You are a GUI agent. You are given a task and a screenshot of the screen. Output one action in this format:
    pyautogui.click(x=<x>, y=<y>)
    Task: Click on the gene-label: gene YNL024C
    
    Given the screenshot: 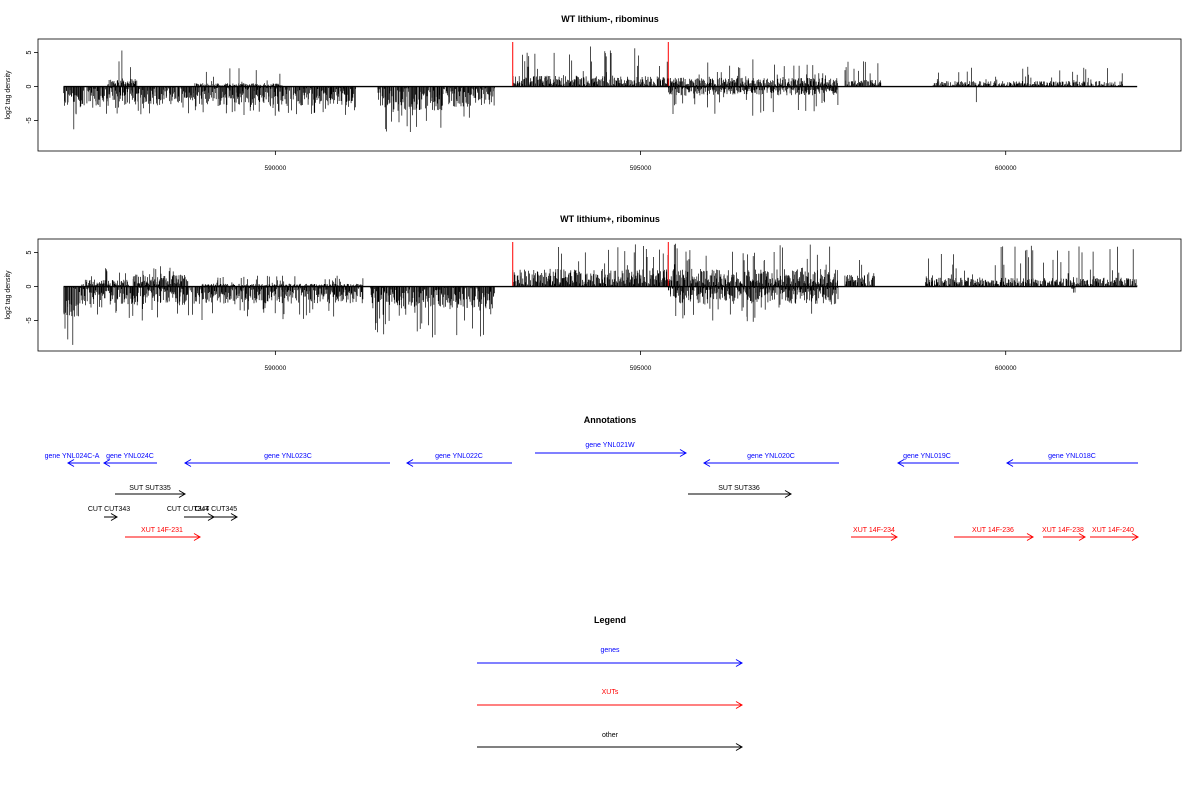 What is the action you would take?
    pyautogui.click(x=130, y=456)
    